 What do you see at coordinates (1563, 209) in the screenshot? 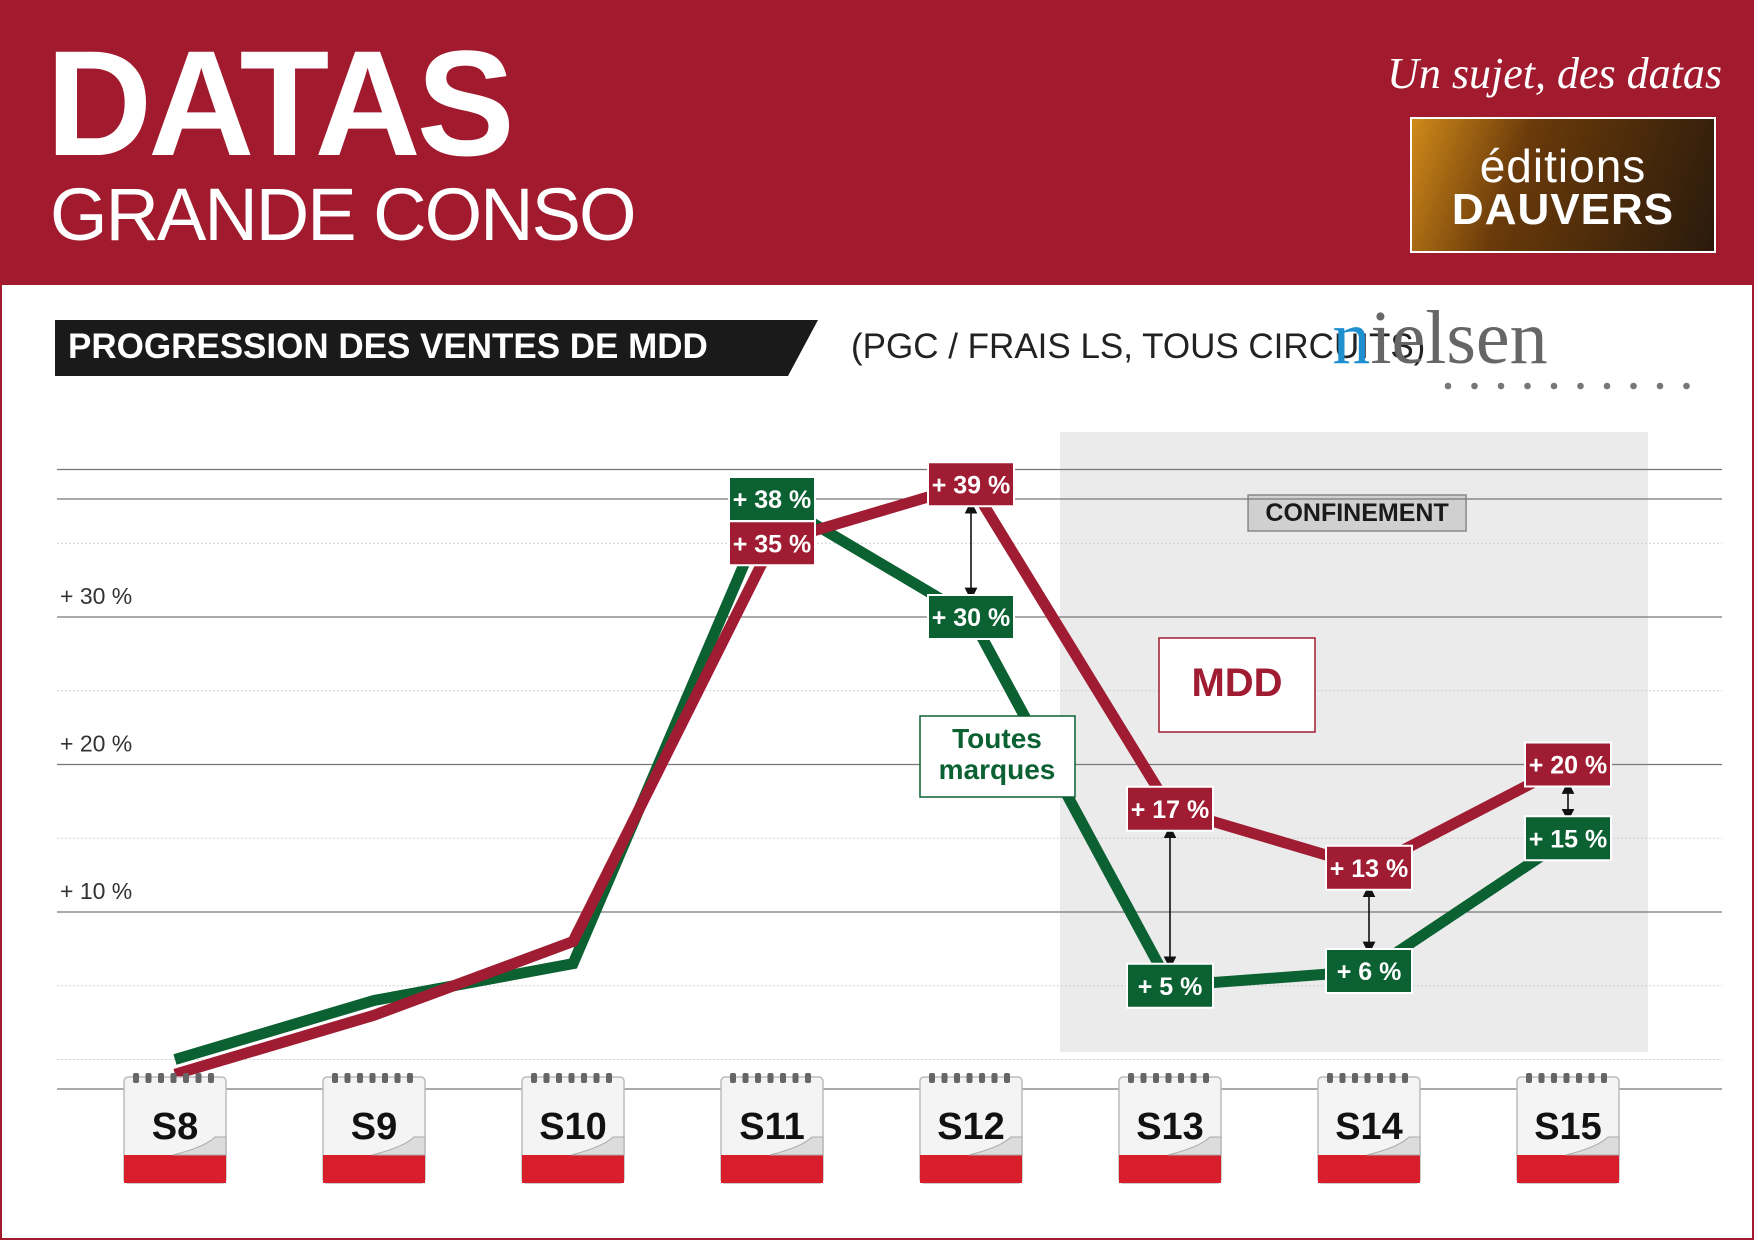
I see `publisher-logo-line2: DAUVERS` at bounding box center [1563, 209].